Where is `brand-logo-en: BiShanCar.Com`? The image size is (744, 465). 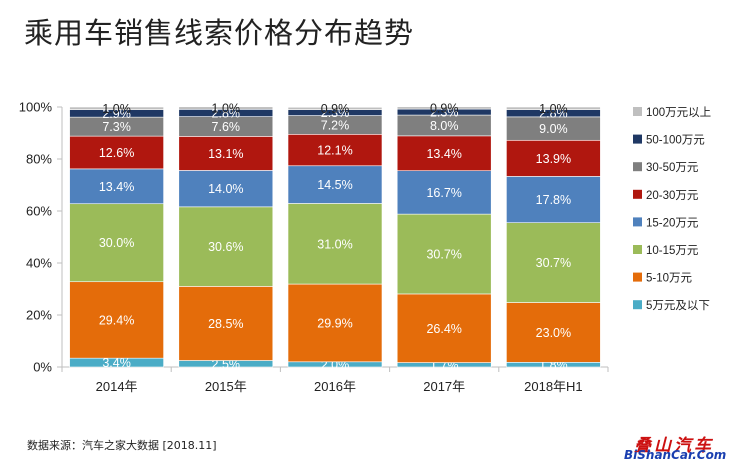 brand-logo-en: BiShanCar.Com is located at coordinates (675, 455).